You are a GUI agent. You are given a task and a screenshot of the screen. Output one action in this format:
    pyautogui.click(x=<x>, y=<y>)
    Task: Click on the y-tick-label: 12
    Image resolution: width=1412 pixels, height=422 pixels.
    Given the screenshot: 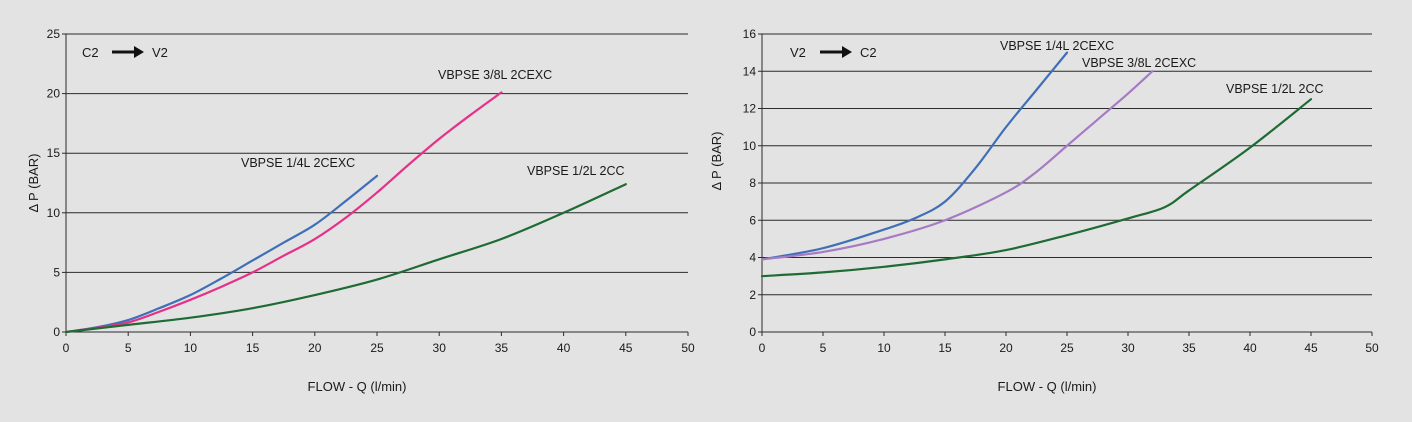 What is the action you would take?
    pyautogui.click(x=750, y=109)
    